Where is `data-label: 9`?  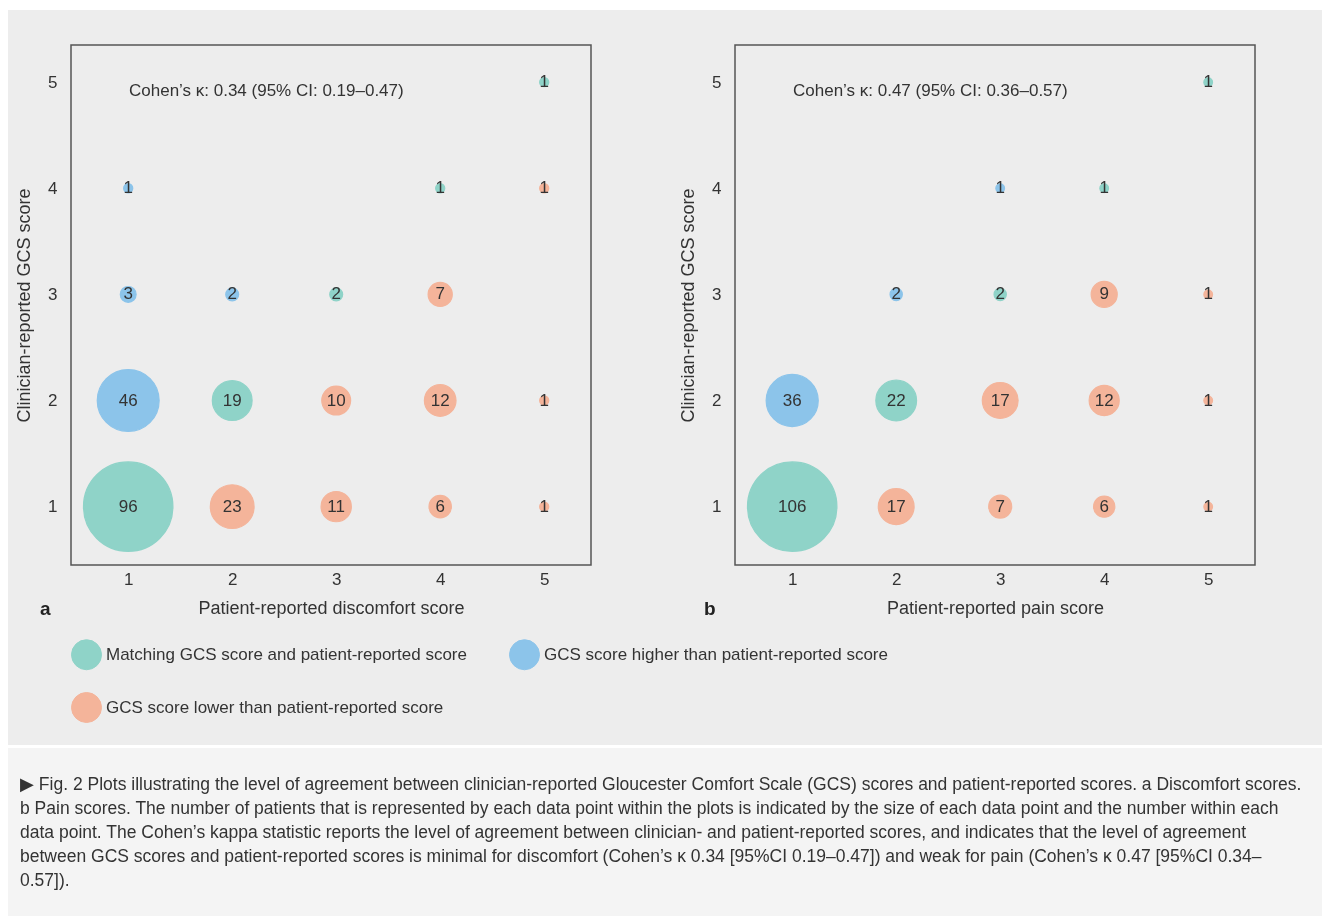
data-label: 9 is located at coordinates (1104, 294).